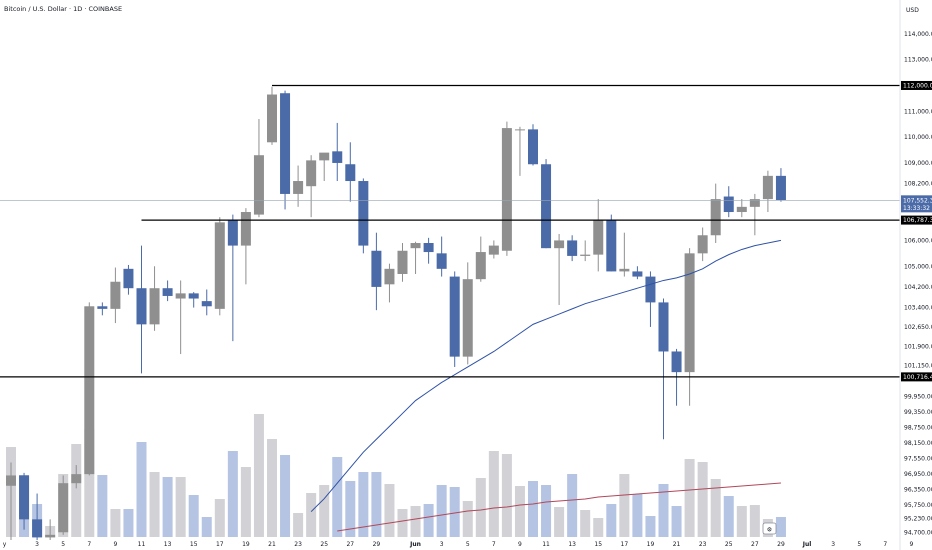  What do you see at coordinates (272, 544) in the screenshot?
I see `date-tick-label: 21` at bounding box center [272, 544].